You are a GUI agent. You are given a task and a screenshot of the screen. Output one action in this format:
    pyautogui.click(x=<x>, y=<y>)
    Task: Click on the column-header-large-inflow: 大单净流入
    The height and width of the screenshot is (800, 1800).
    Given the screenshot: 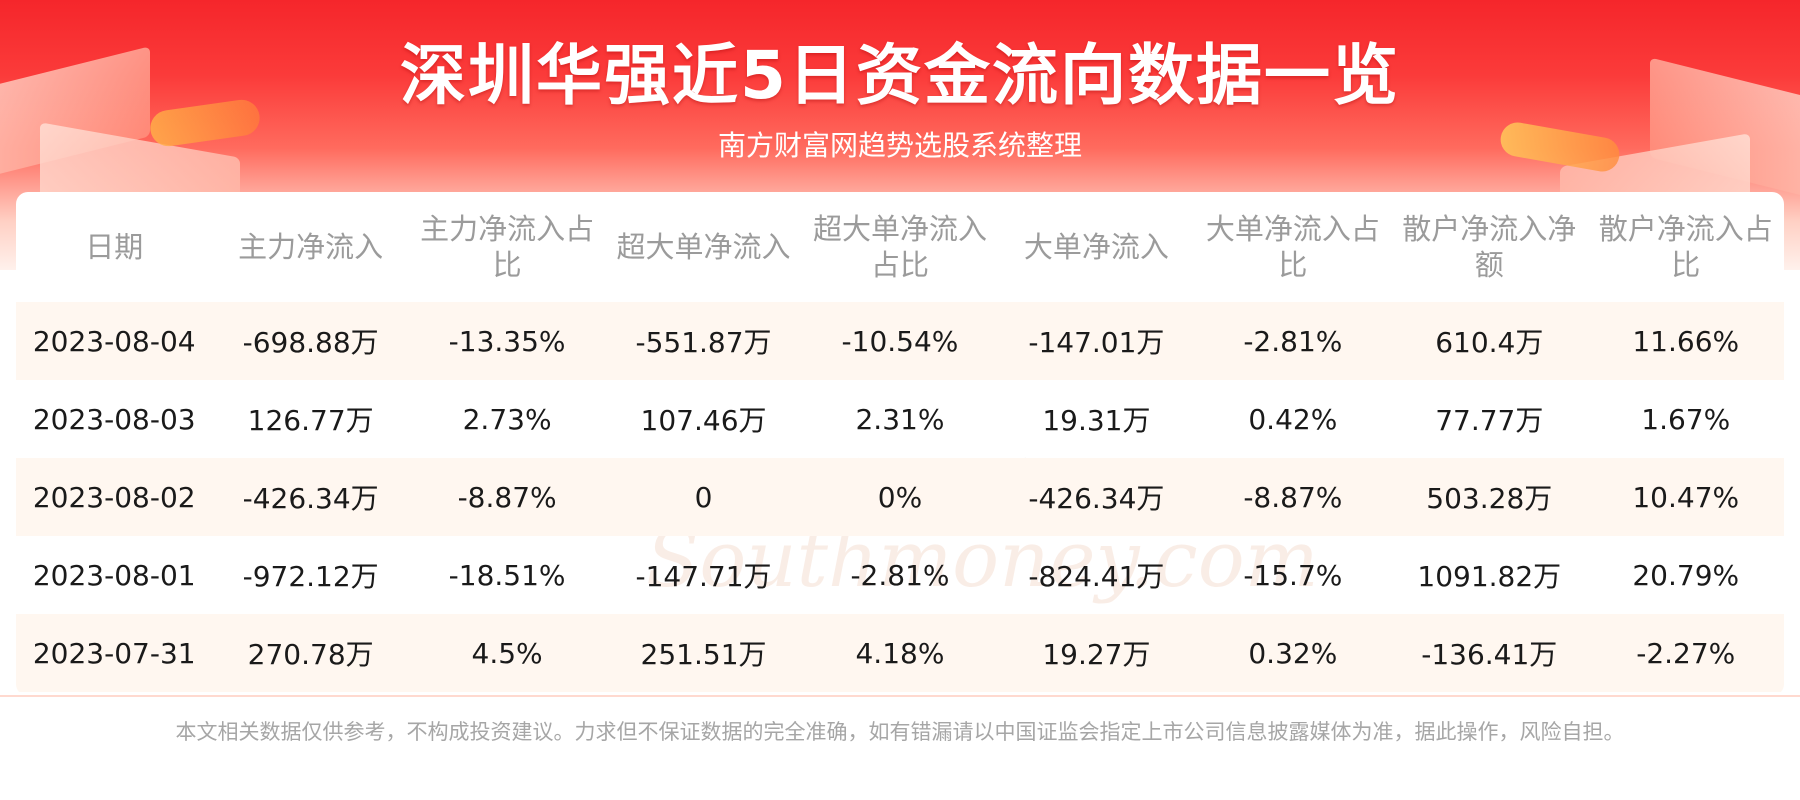 What is the action you would take?
    pyautogui.click(x=1096, y=247)
    